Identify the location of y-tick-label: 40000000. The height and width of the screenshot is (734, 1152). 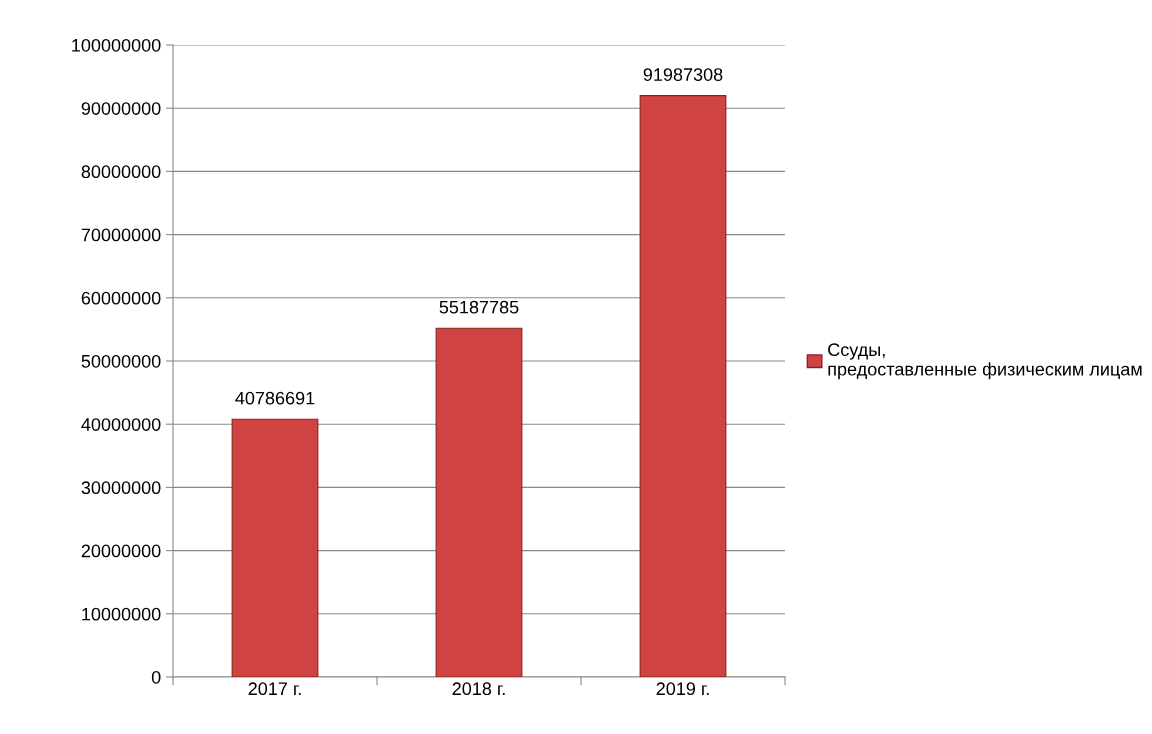
(121, 424).